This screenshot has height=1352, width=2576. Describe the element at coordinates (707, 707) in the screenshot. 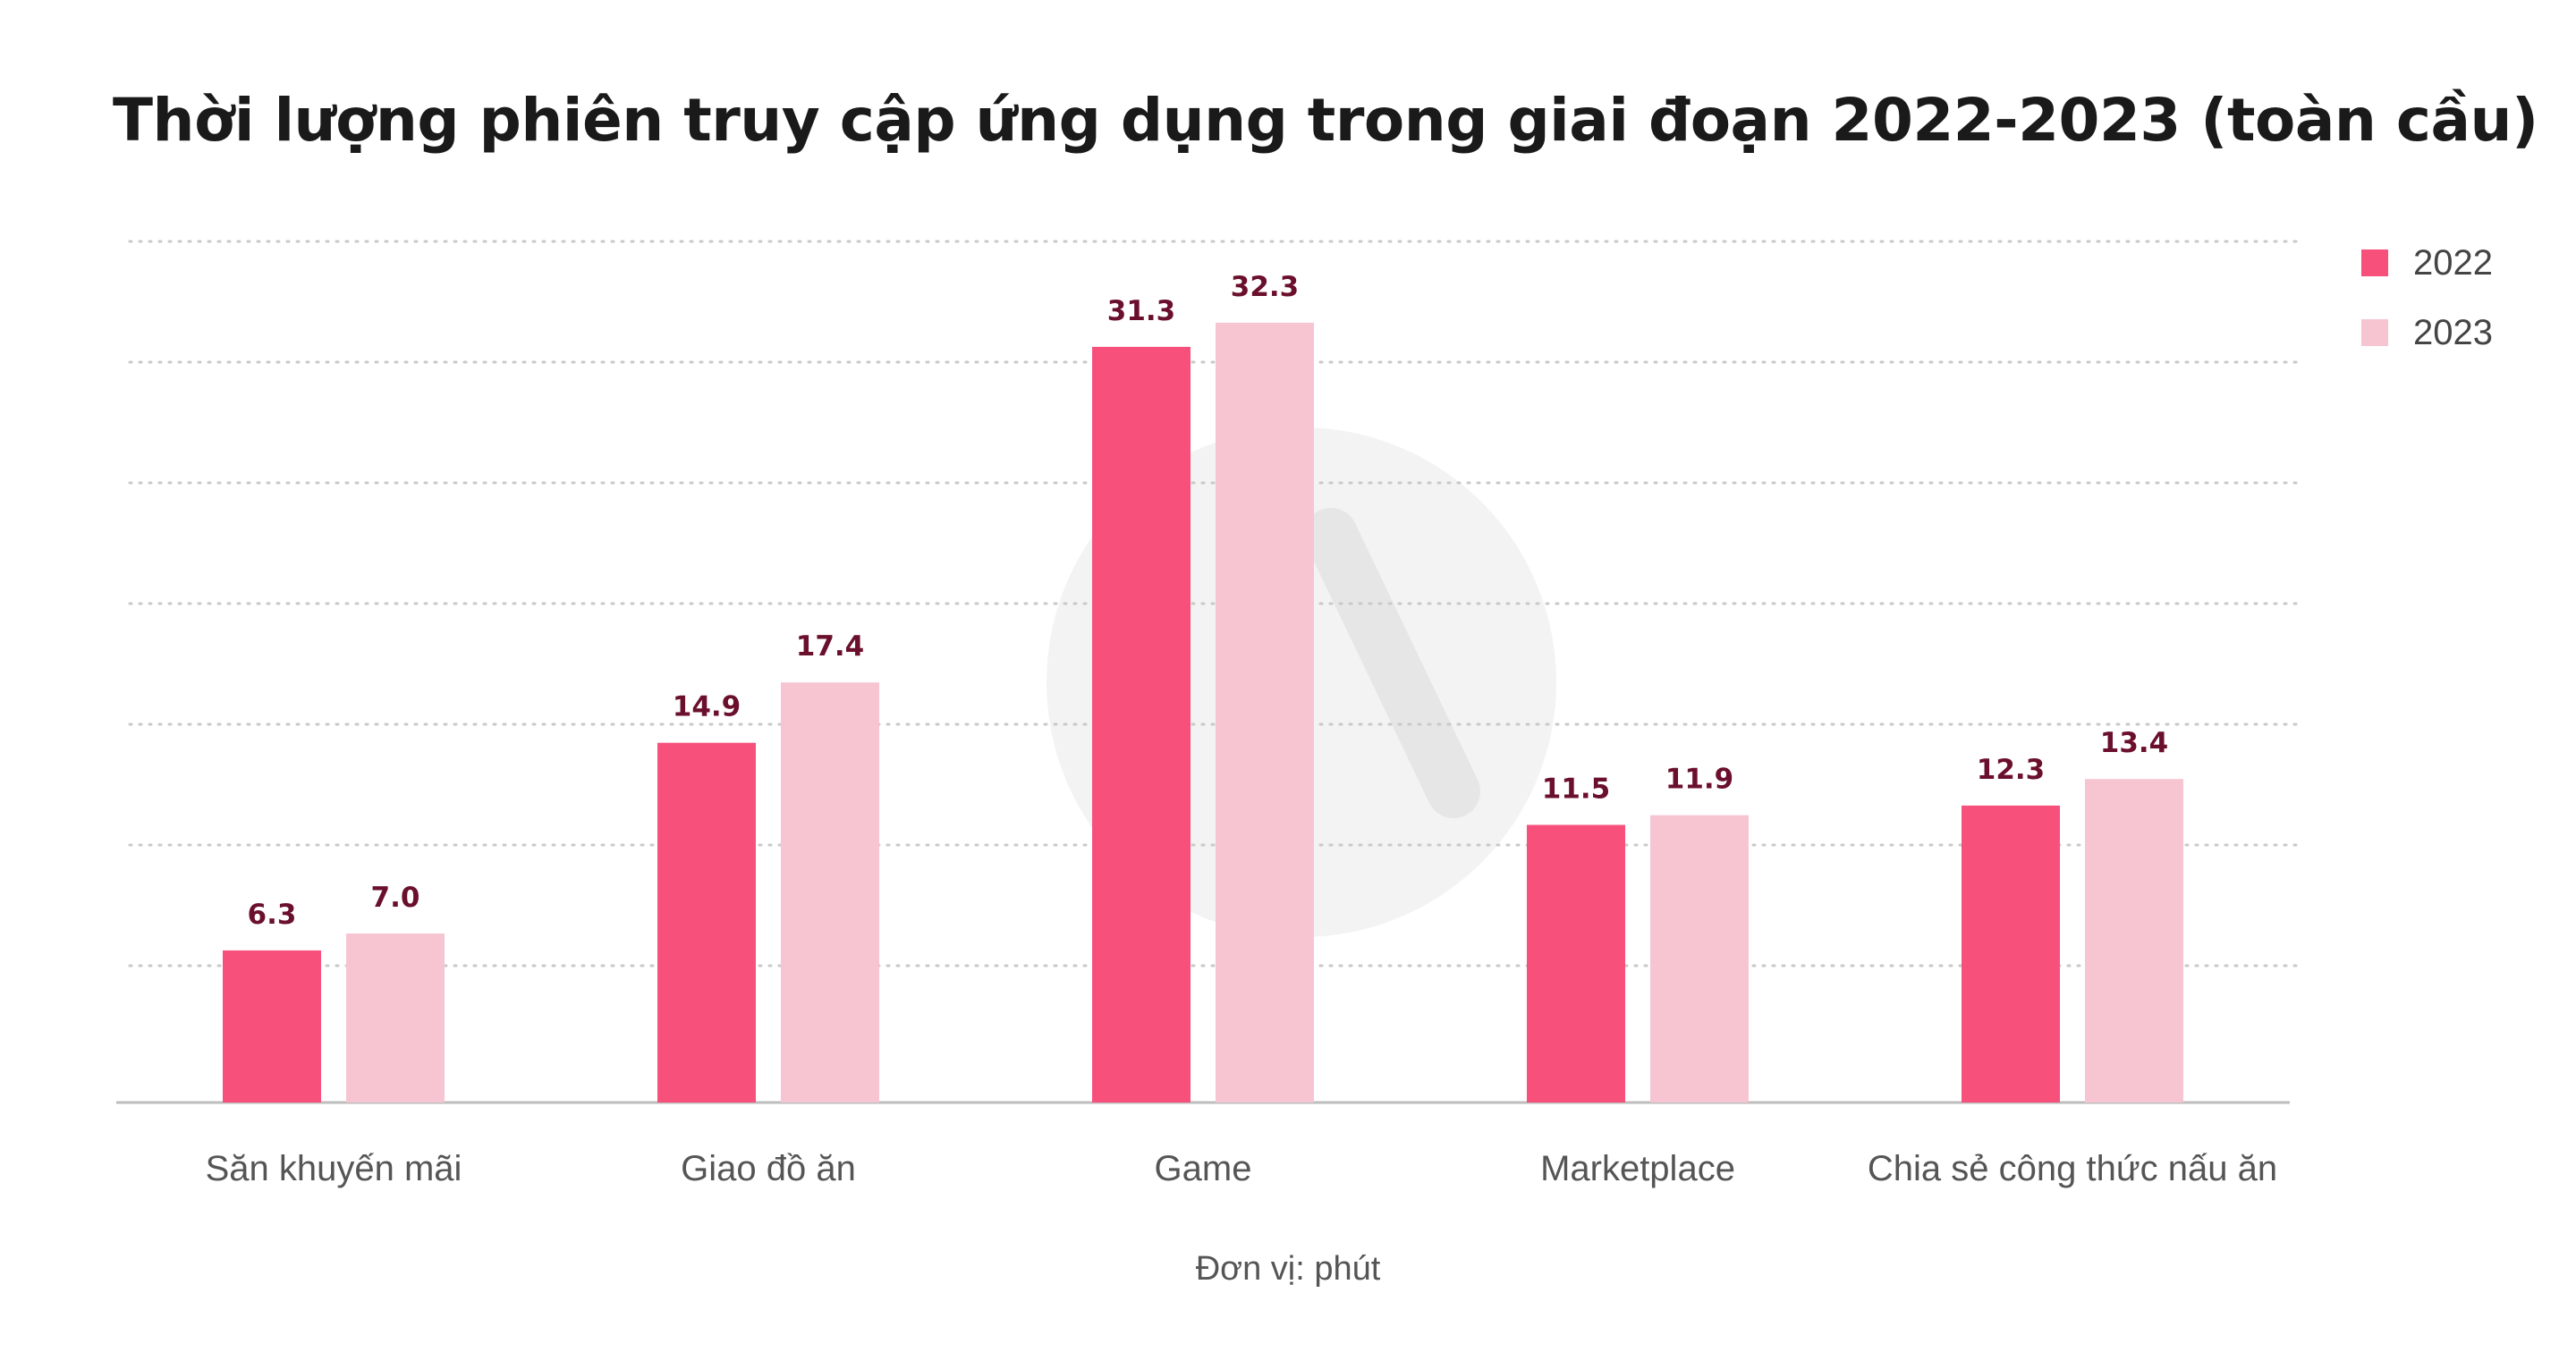

I see `value-label-2022-1: 14.9` at that location.